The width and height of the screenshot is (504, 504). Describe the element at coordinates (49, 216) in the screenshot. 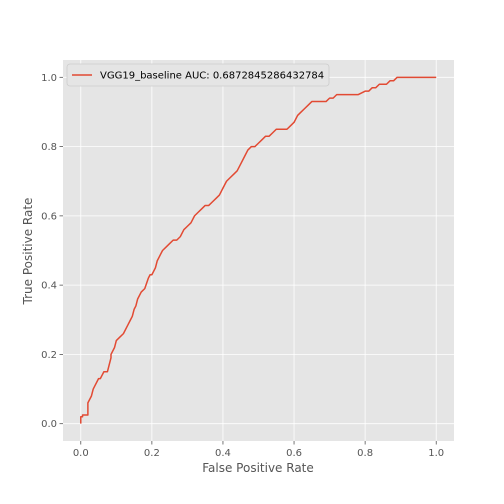

I see `y-tick-label: 0.6` at that location.